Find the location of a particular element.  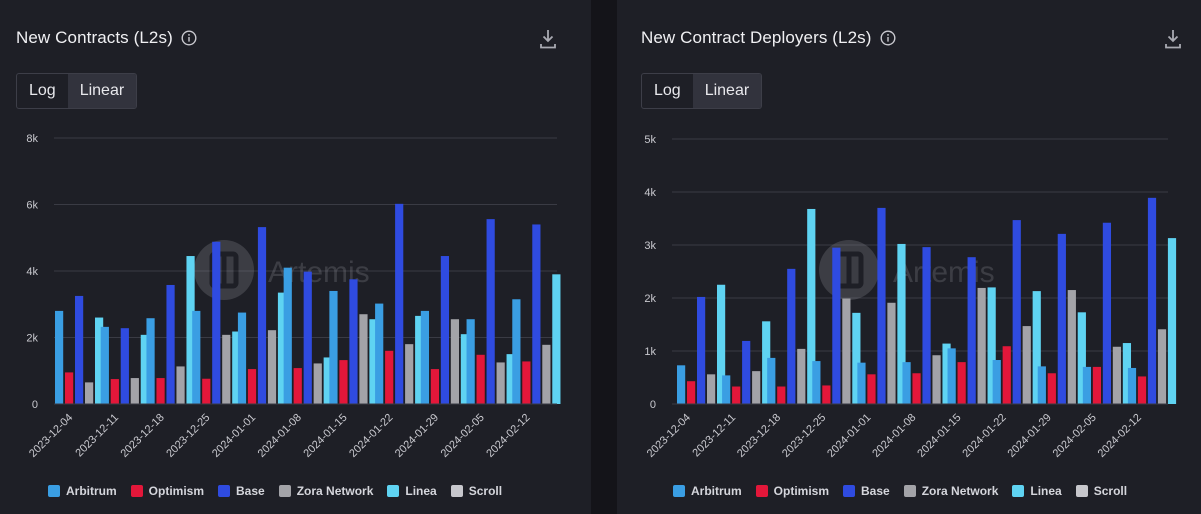

scale-log-button: Log is located at coordinates (42, 90).